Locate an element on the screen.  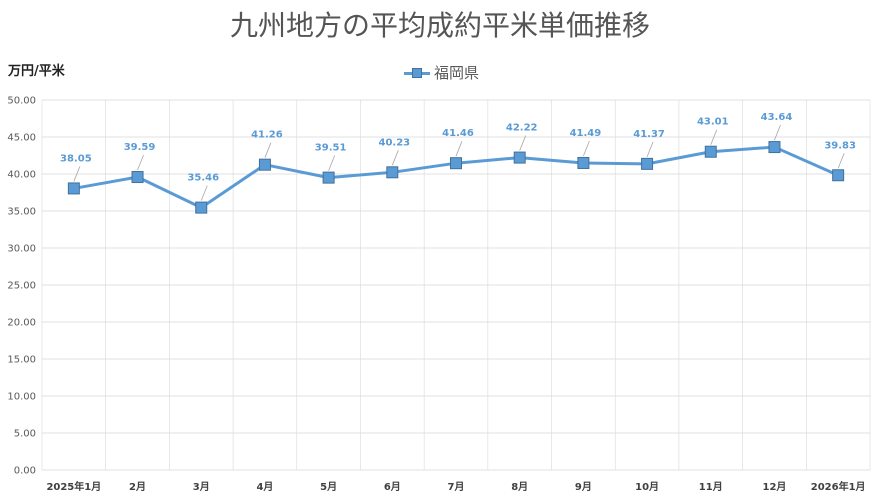
x-tick-label: 12月 is located at coordinates (775, 487).